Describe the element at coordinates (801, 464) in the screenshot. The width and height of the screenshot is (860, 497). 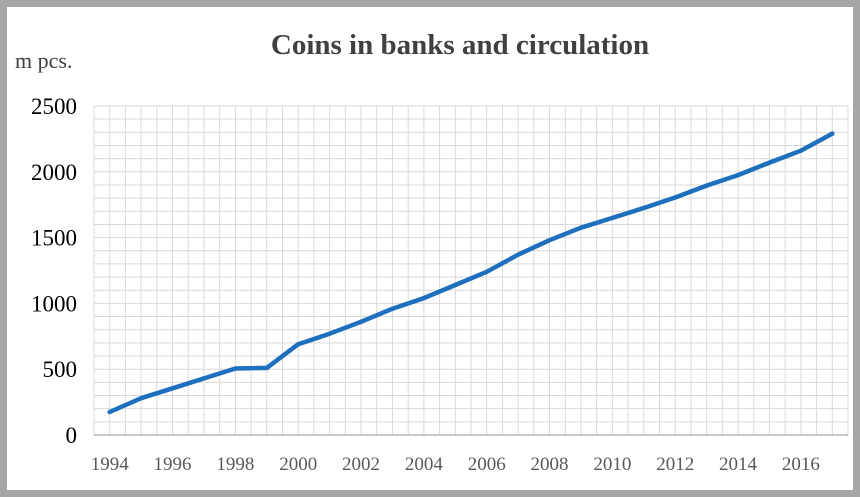
I see `x-tick-label: 2016` at that location.